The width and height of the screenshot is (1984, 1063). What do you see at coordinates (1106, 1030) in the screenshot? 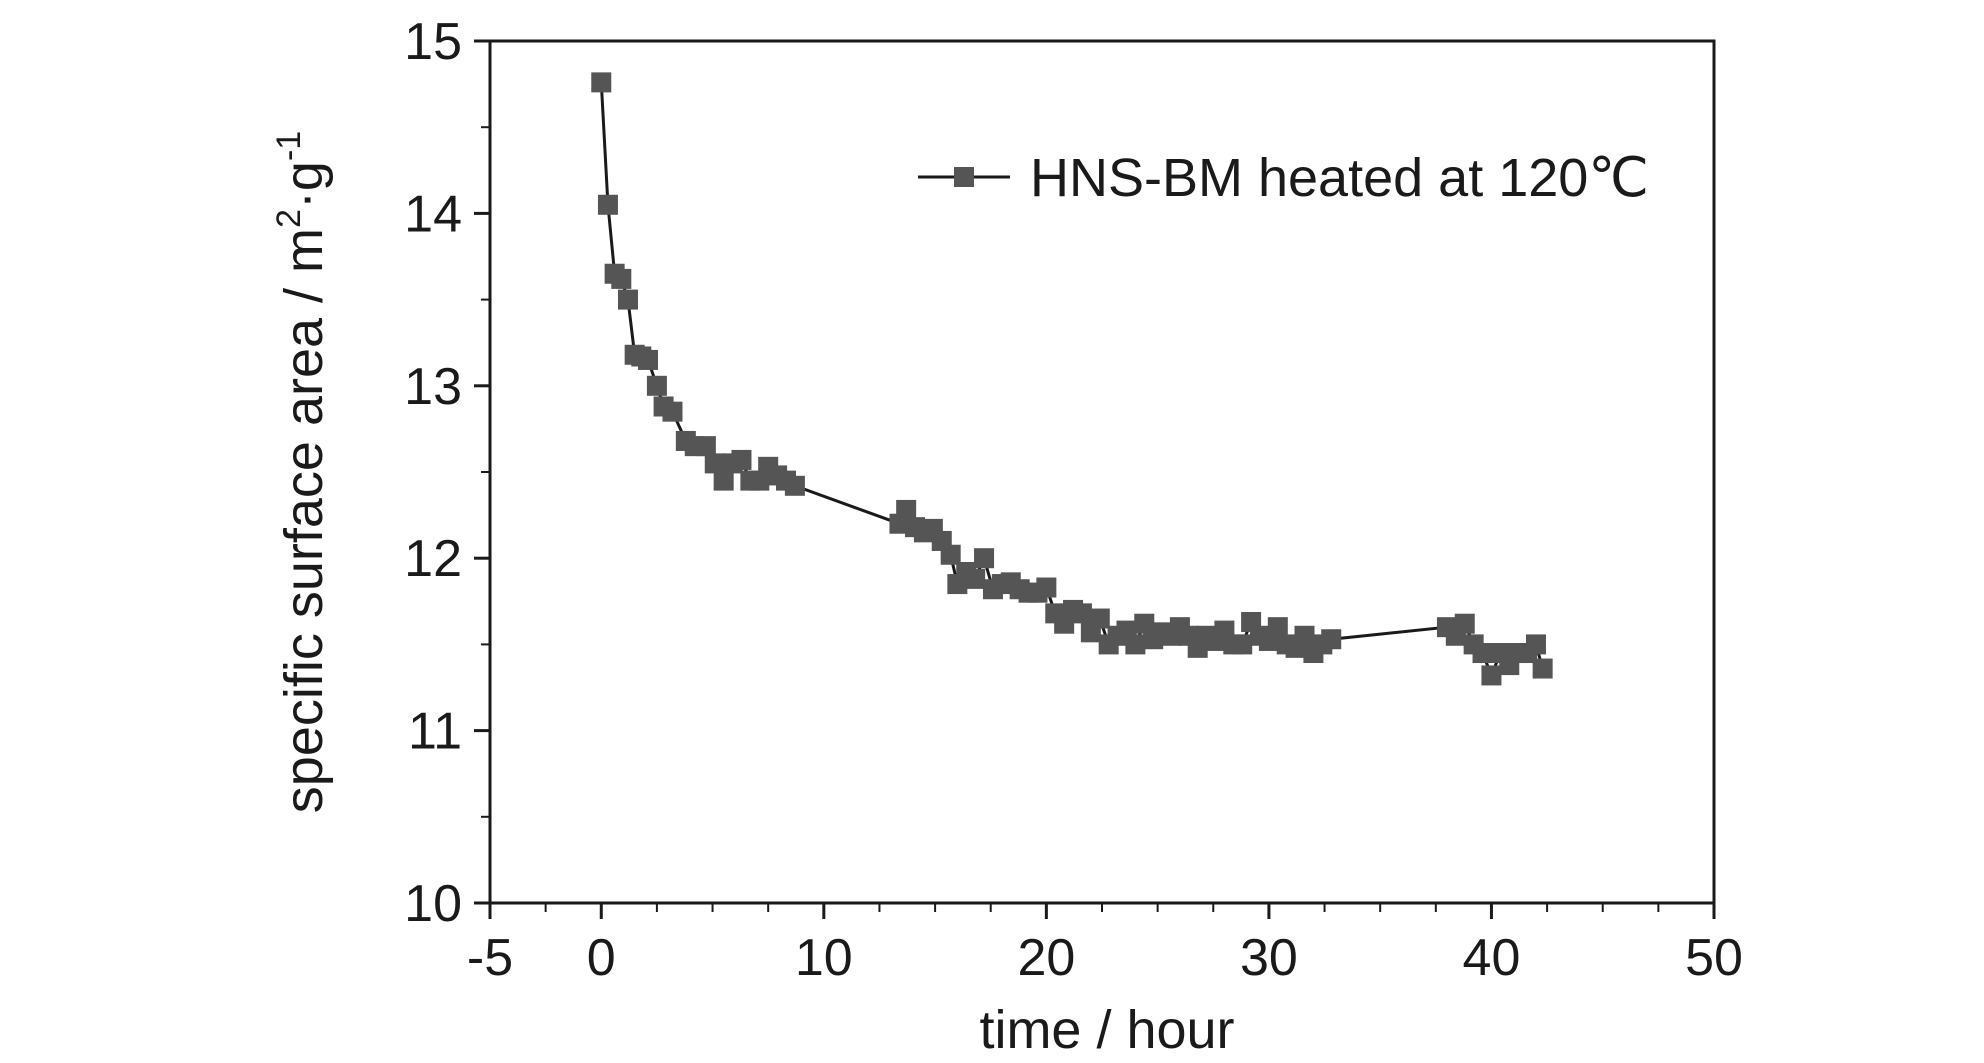
I see `x-axis-title: time / hour` at bounding box center [1106, 1030].